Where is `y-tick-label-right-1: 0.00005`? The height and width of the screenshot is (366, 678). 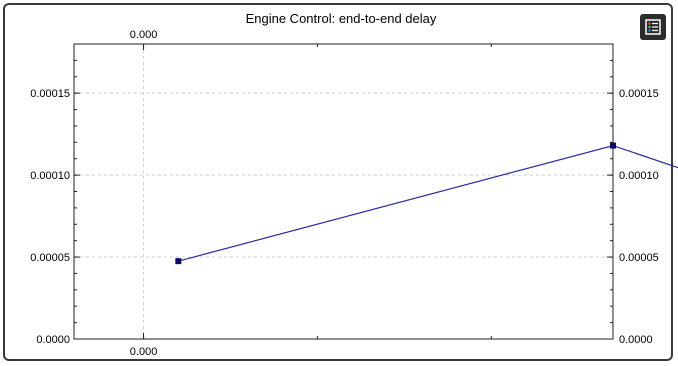
y-tick-label-right-1: 0.00005 is located at coordinates (639, 258).